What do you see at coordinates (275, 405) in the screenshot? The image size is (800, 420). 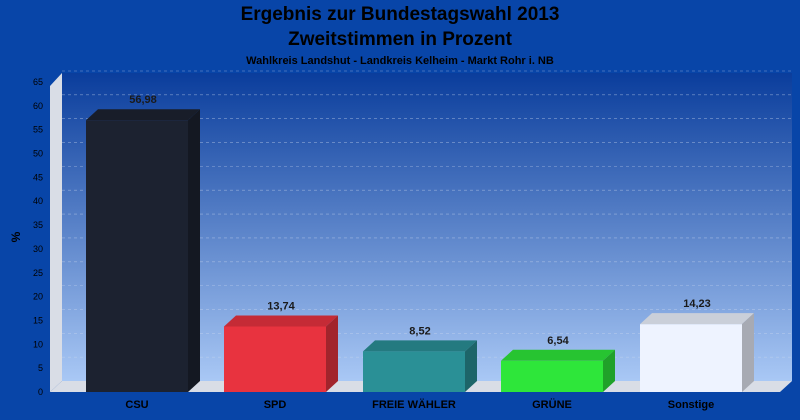 I see `x-tick-label: SPD` at bounding box center [275, 405].